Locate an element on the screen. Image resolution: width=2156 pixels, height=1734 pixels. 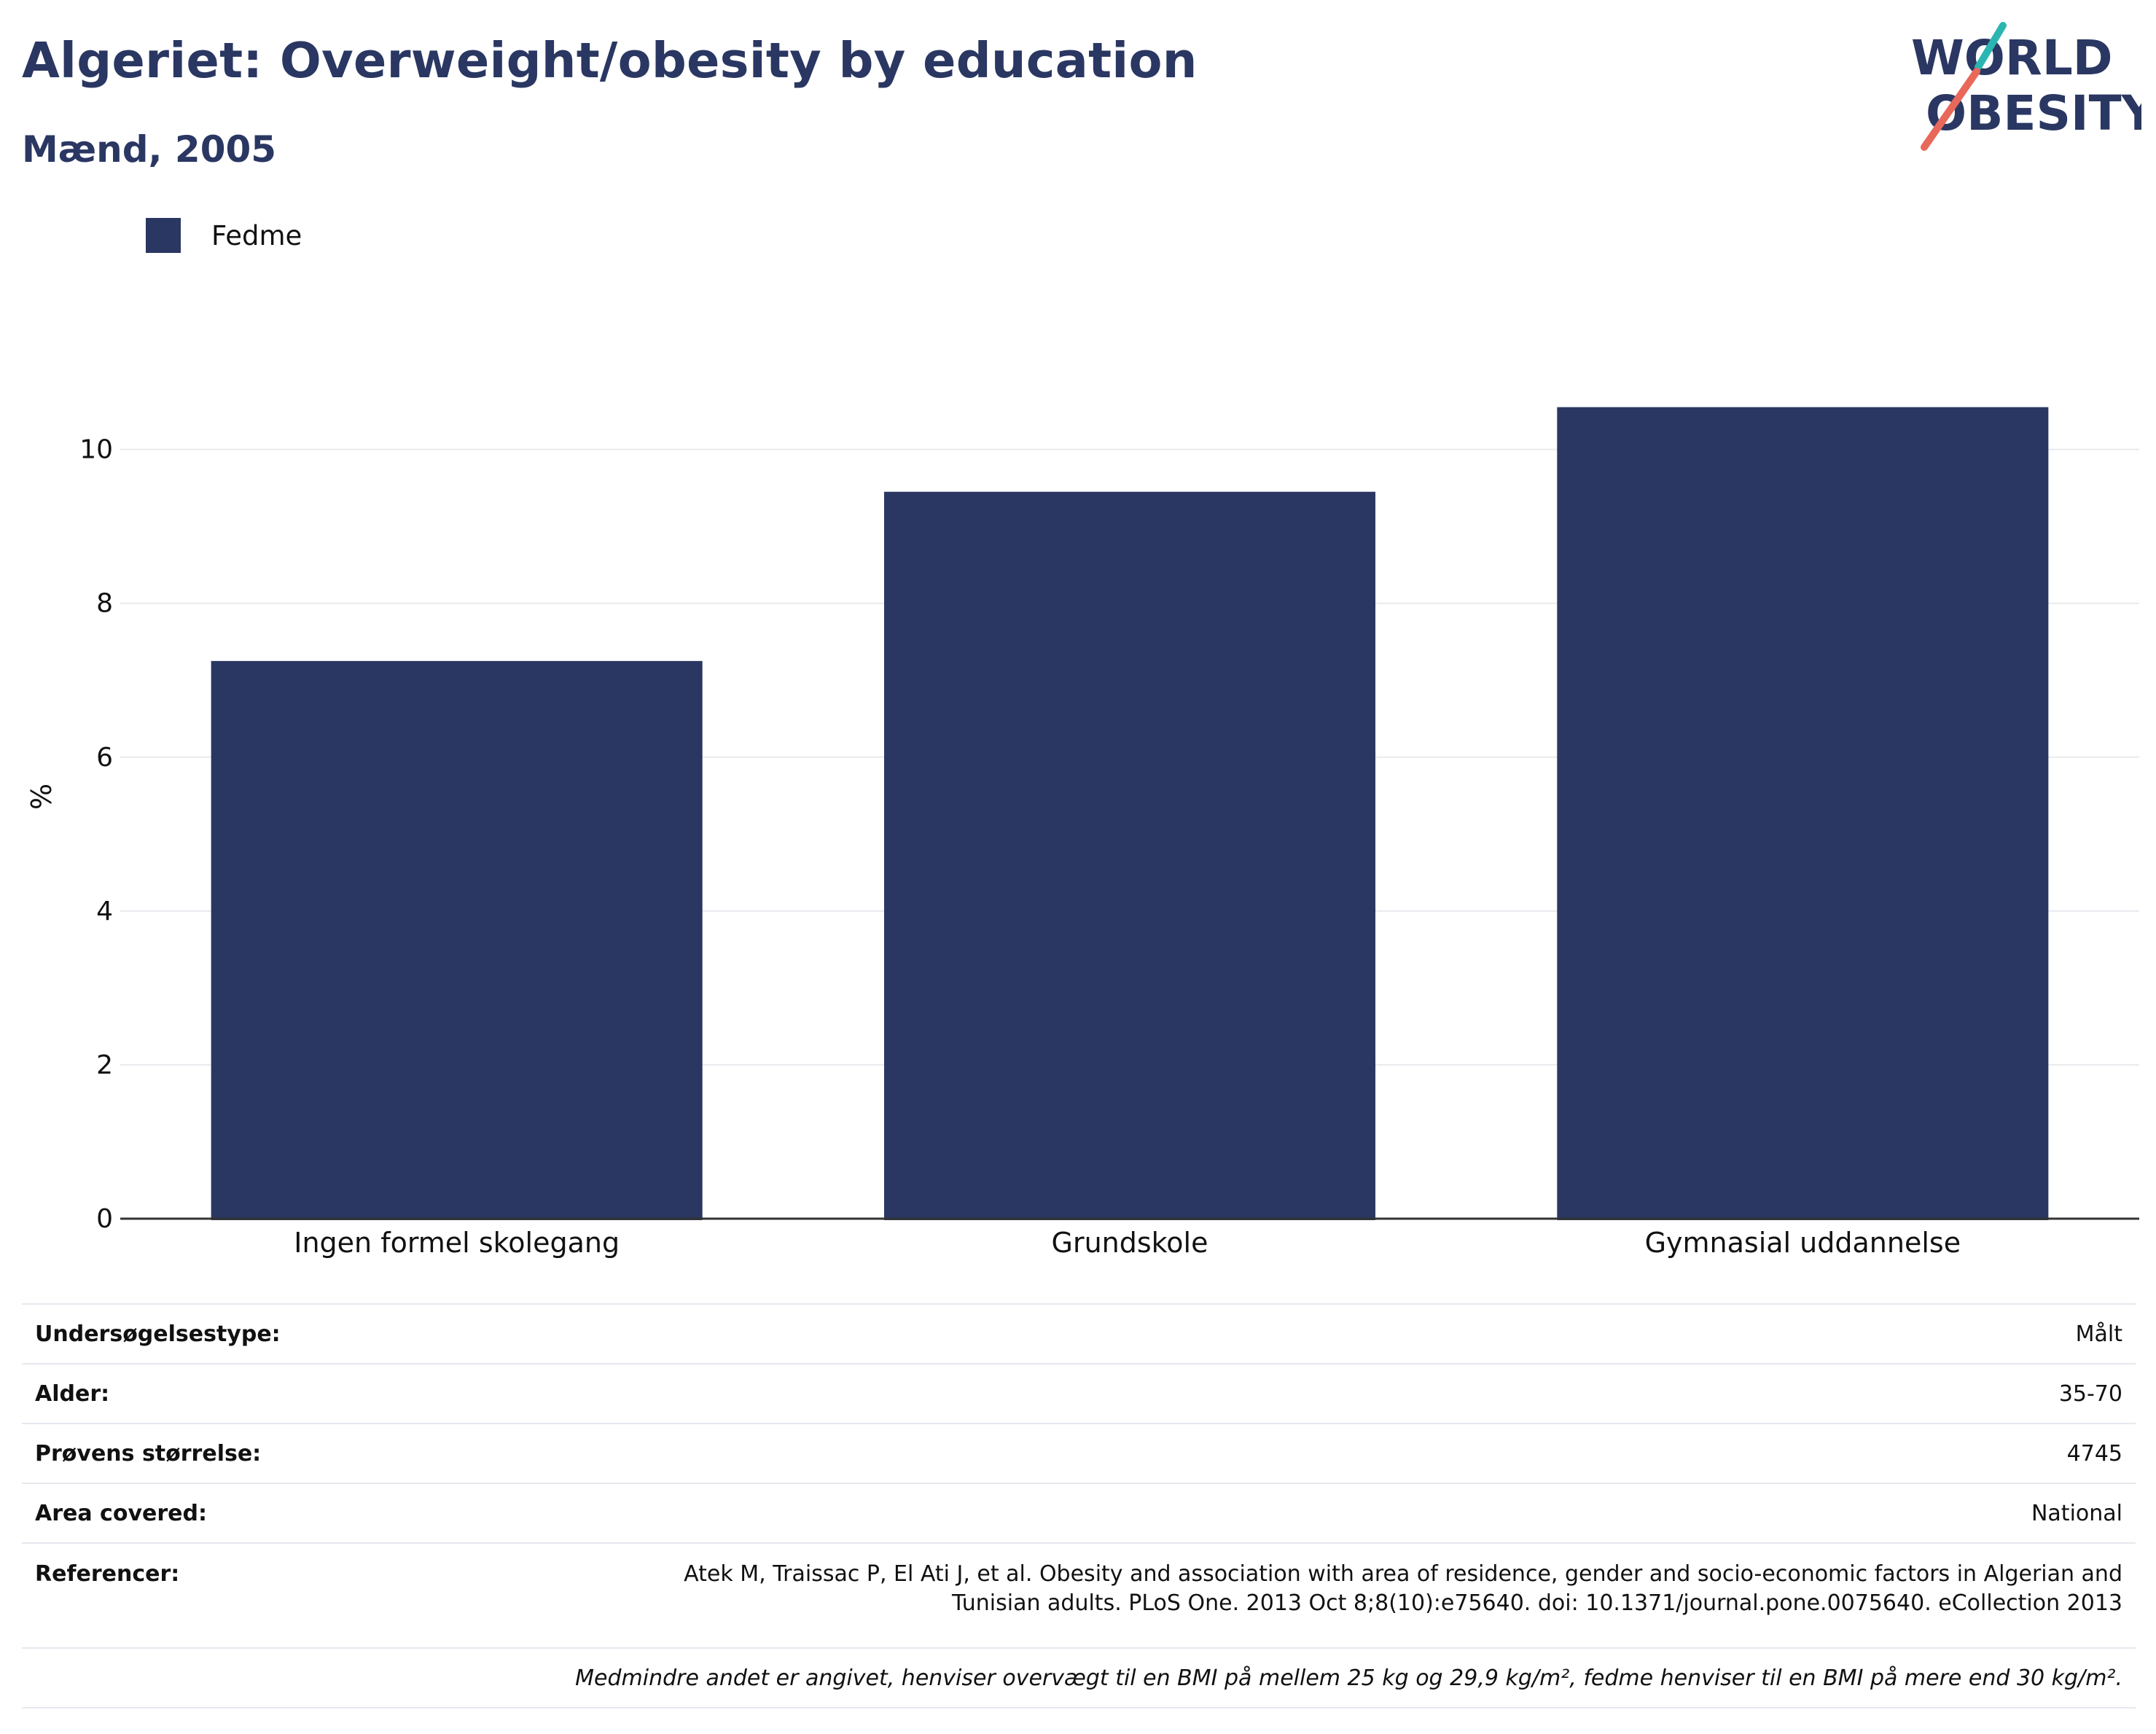
info-label-sample-size: Prøvens størrelse: is located at coordinates (148, 1453).